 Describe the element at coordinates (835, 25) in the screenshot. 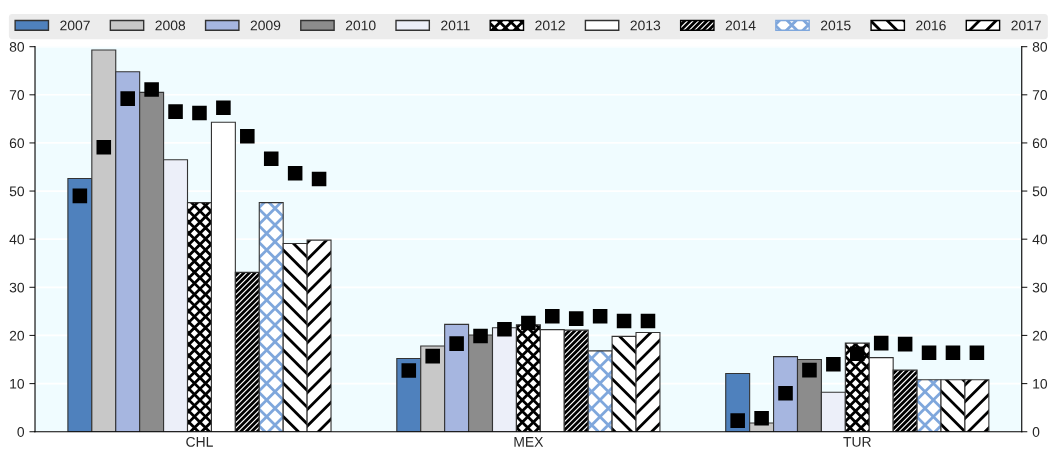

I see `legend-label: 2015` at that location.